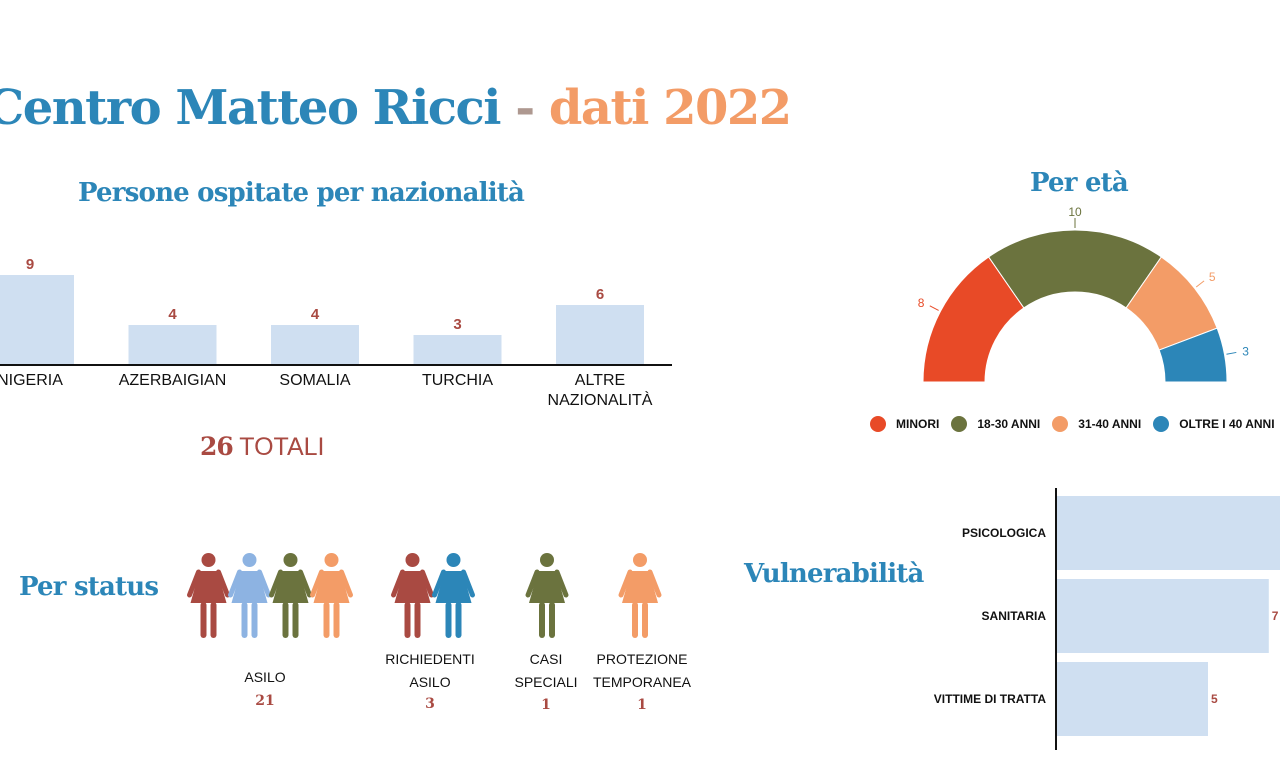  I want to click on title-main: Centro Matteo Ricci, so click(250, 108).